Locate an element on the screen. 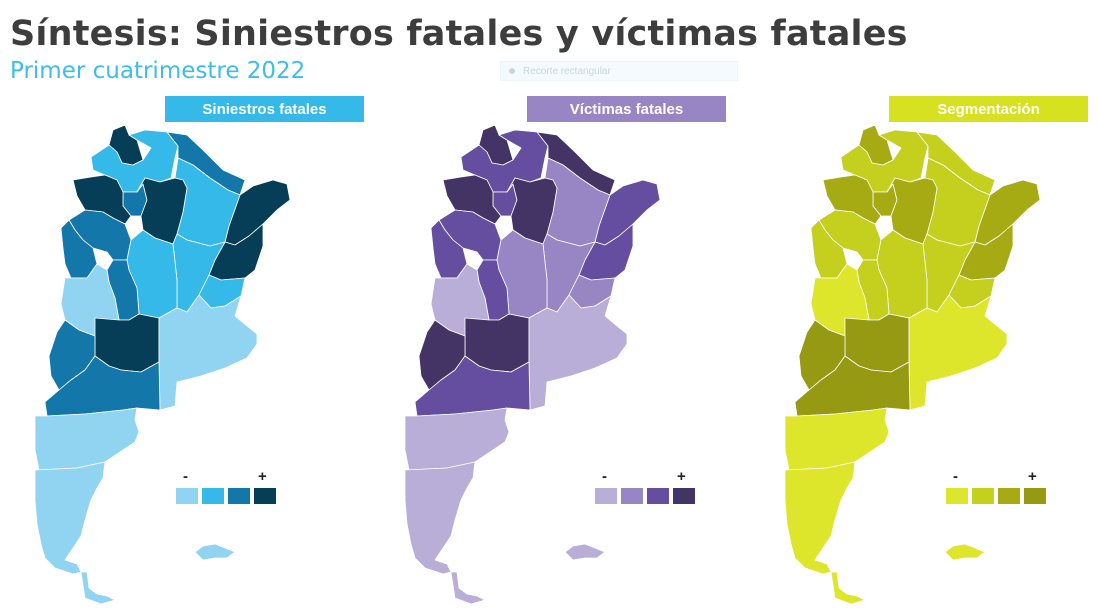 The width and height of the screenshot is (1098, 609). page-subtitle: Primer cuatrimestre 2022 is located at coordinates (158, 71).